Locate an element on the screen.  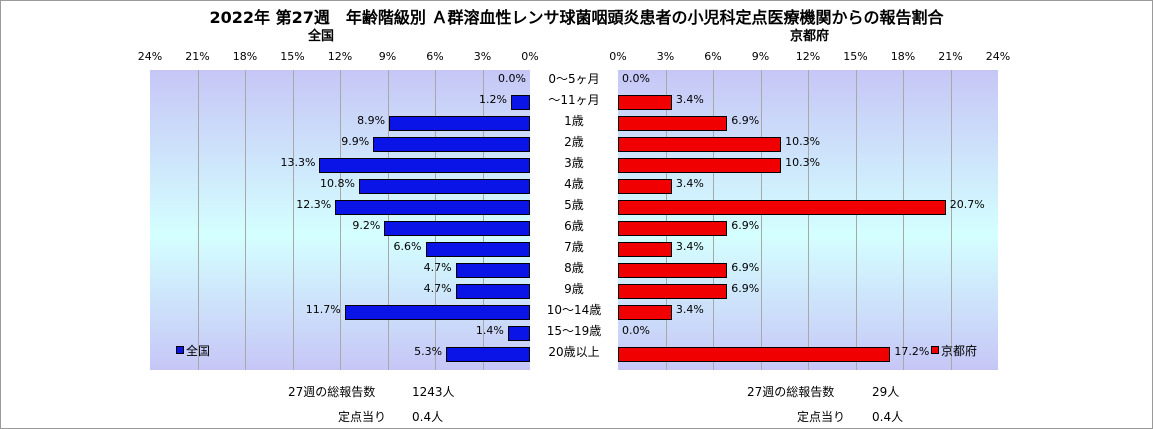
national-value-label: 1.2% is located at coordinates (493, 99).